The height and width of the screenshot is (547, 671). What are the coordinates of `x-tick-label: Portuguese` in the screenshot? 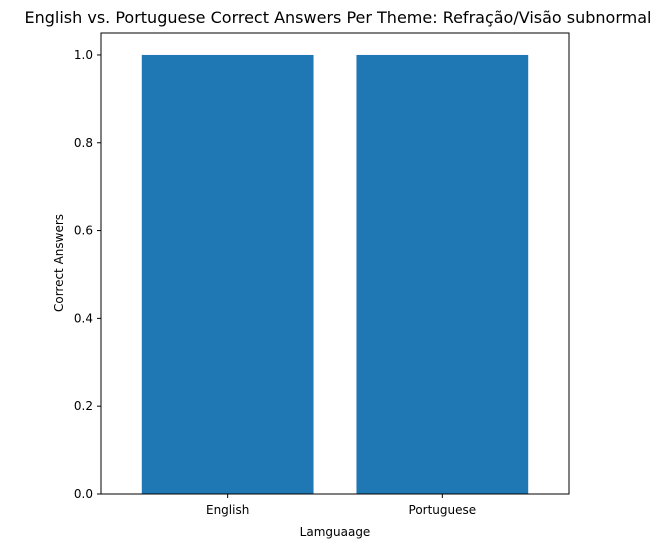 It's located at (443, 510).